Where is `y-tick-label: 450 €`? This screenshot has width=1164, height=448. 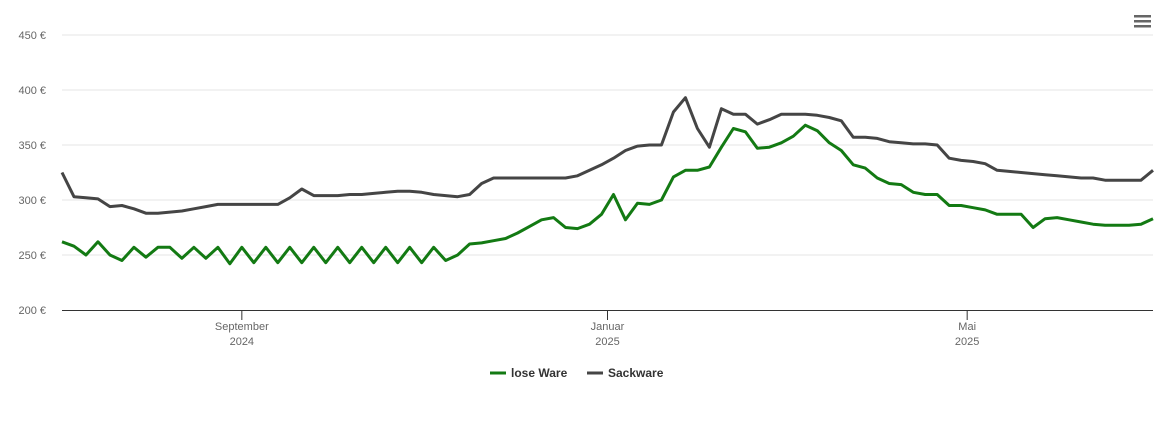
y-tick-label: 450 € is located at coordinates (32, 36).